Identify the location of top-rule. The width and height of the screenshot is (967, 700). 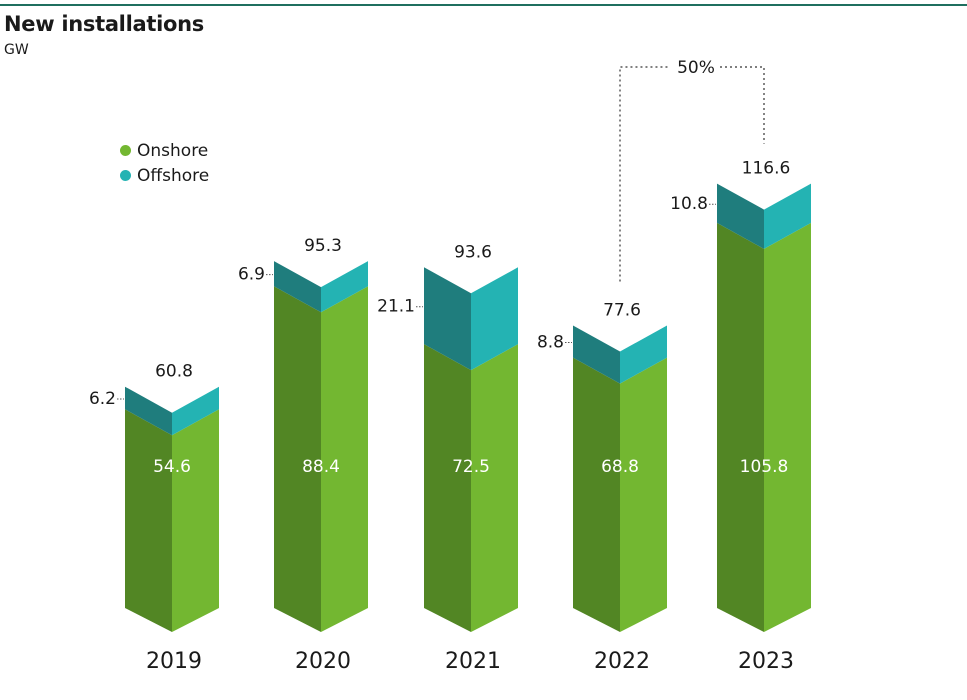
(483, 5).